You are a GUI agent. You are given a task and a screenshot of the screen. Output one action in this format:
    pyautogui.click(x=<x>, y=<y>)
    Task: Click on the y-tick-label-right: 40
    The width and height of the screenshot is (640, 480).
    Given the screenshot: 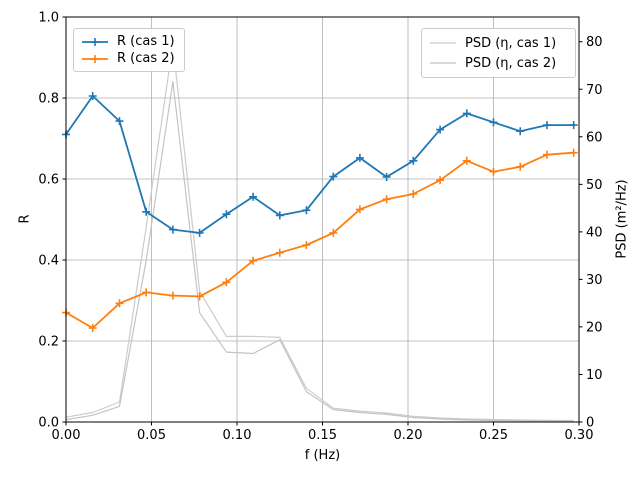 What is the action you would take?
    pyautogui.click(x=594, y=232)
    